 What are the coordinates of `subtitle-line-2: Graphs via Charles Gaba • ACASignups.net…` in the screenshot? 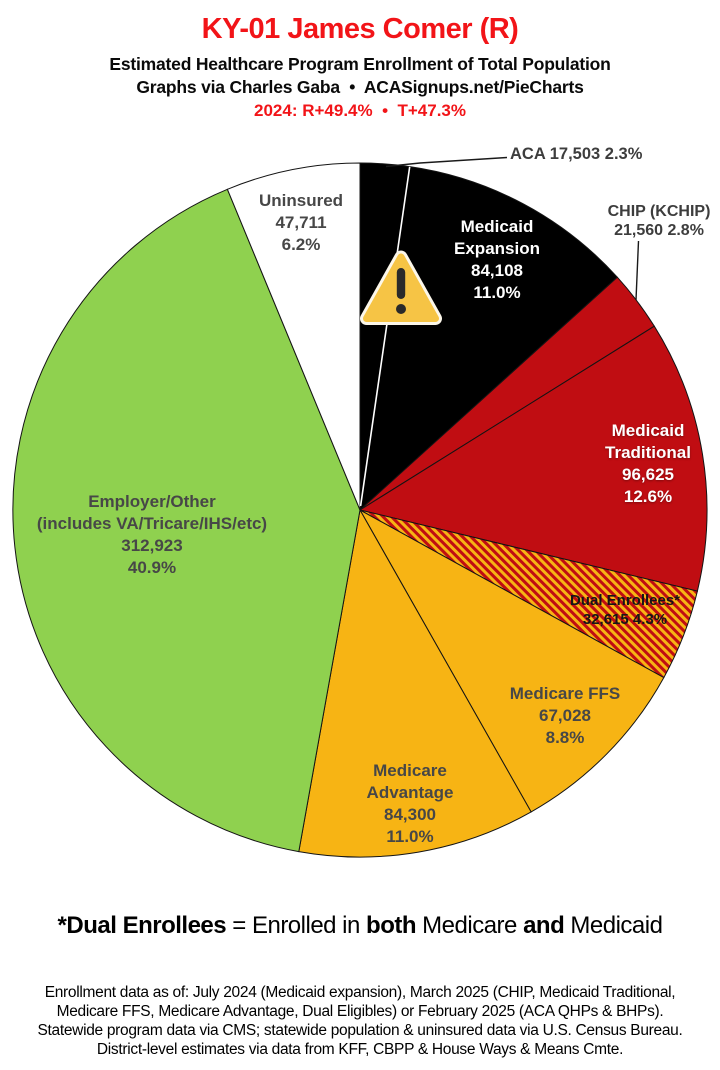 It's located at (360, 87).